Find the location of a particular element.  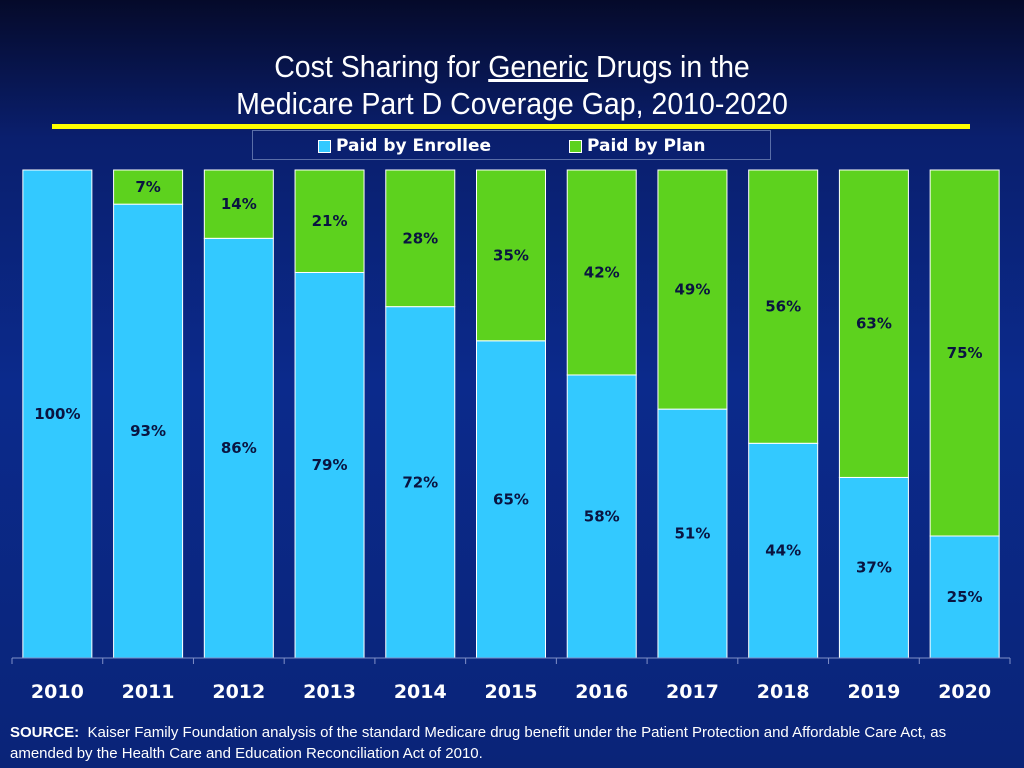

title-underlined-word: Generic is located at coordinates (538, 66).